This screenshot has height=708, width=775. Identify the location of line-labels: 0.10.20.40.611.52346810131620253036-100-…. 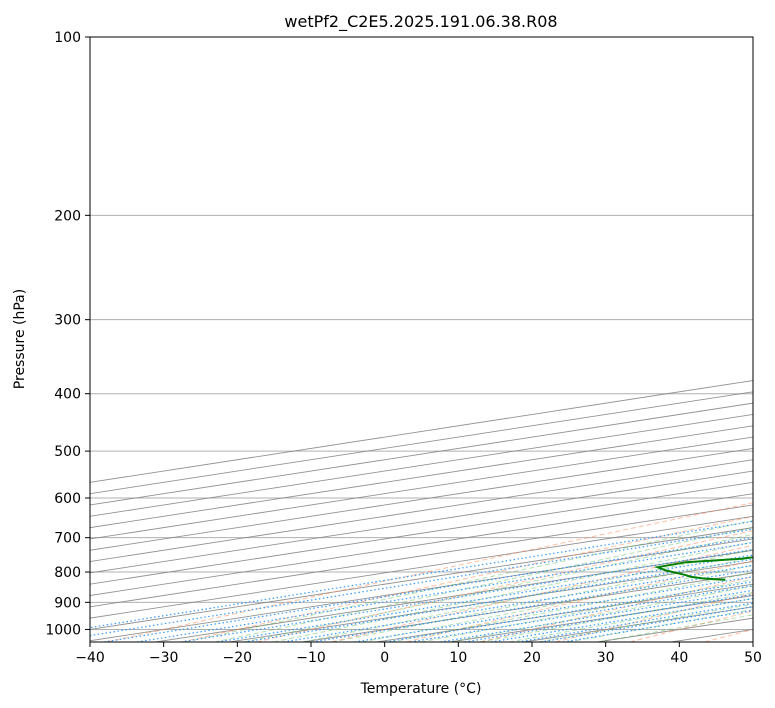
(770, 324).